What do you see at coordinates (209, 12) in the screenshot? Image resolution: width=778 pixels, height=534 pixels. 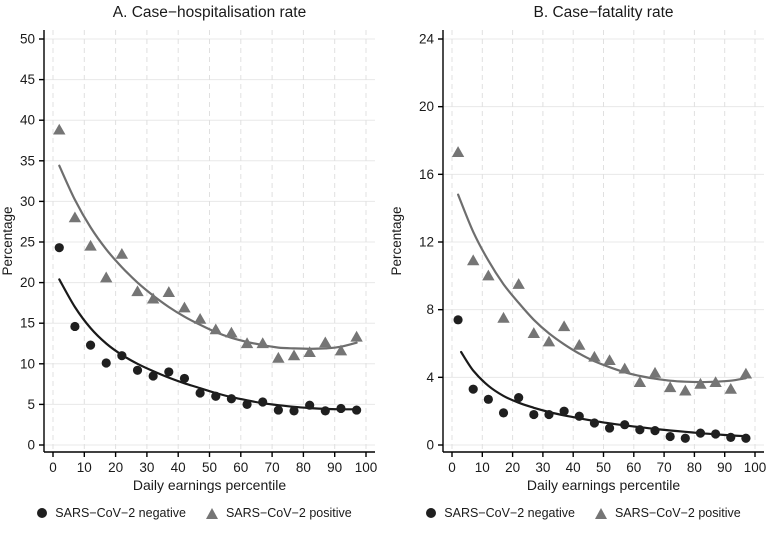 I see `panel-title: A. Case−hospitalisation rate` at bounding box center [209, 12].